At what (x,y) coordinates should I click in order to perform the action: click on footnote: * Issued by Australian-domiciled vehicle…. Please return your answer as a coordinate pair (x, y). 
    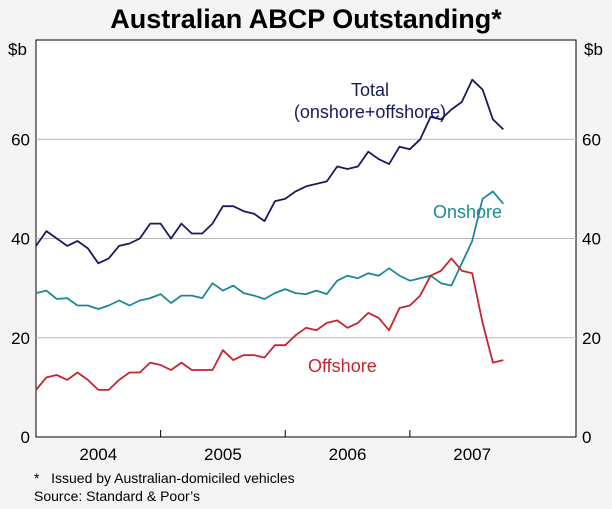
    Looking at the image, I should click on (164, 478).